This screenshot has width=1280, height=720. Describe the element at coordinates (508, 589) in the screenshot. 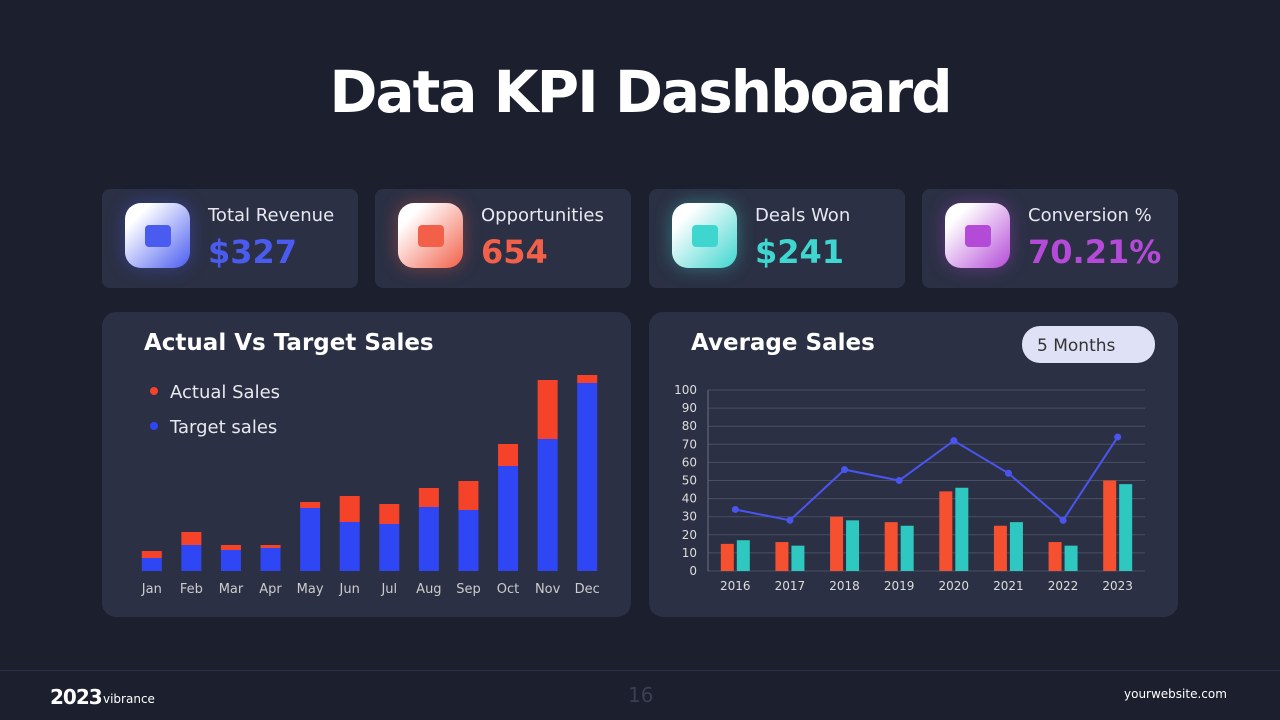

I see `x-tick-label: Oct` at that location.